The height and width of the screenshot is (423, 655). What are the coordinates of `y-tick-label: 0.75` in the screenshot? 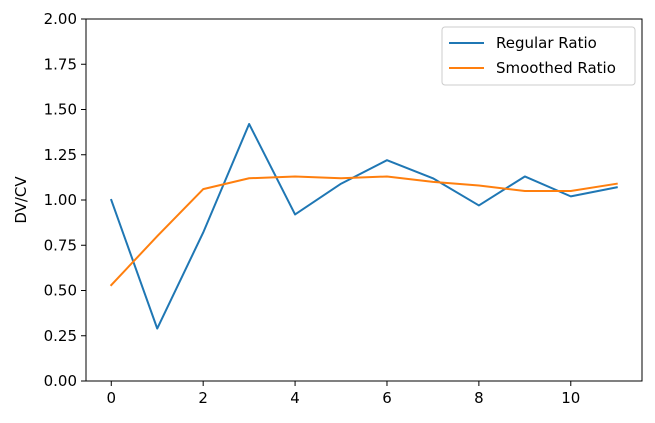 It's located at (60, 245).